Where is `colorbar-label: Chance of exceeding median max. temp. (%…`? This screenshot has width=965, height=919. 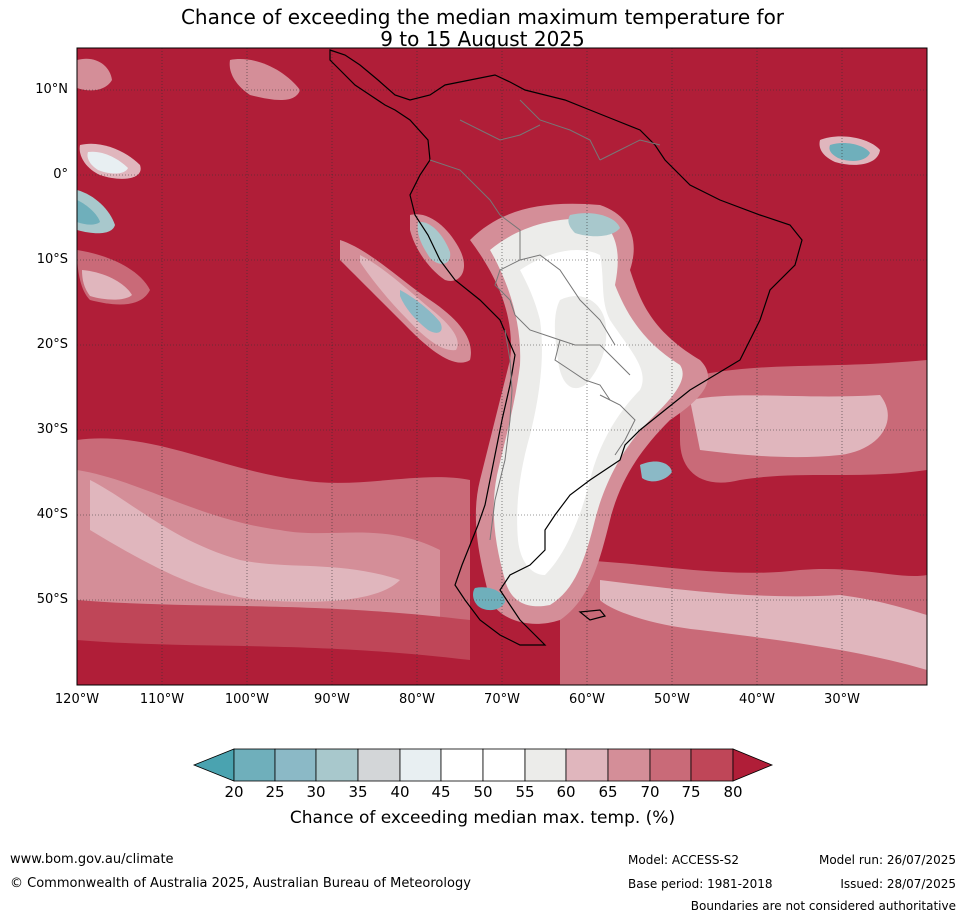 colorbar-label: Chance of exceeding median max. temp. (%… is located at coordinates (482, 818).